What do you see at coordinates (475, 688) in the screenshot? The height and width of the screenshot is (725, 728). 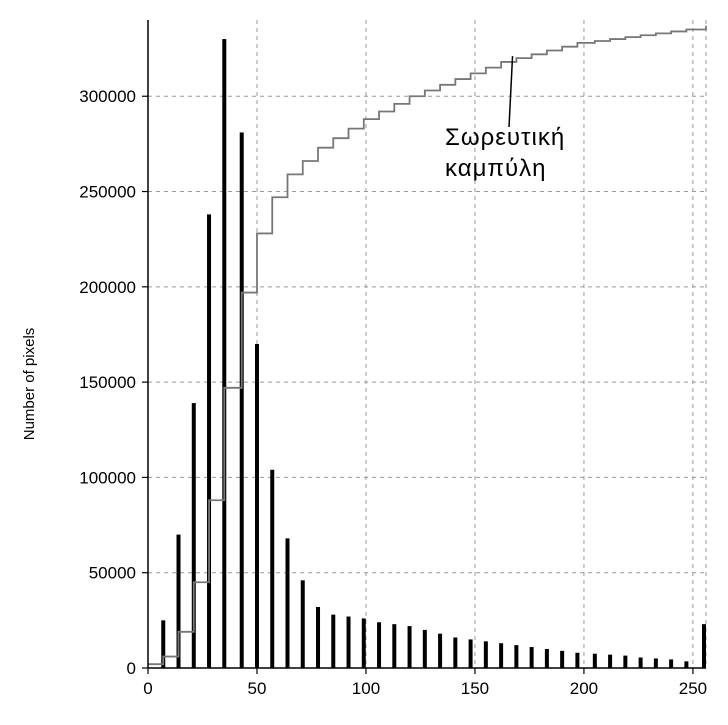 I see `x-tick-label: 150` at bounding box center [475, 688].